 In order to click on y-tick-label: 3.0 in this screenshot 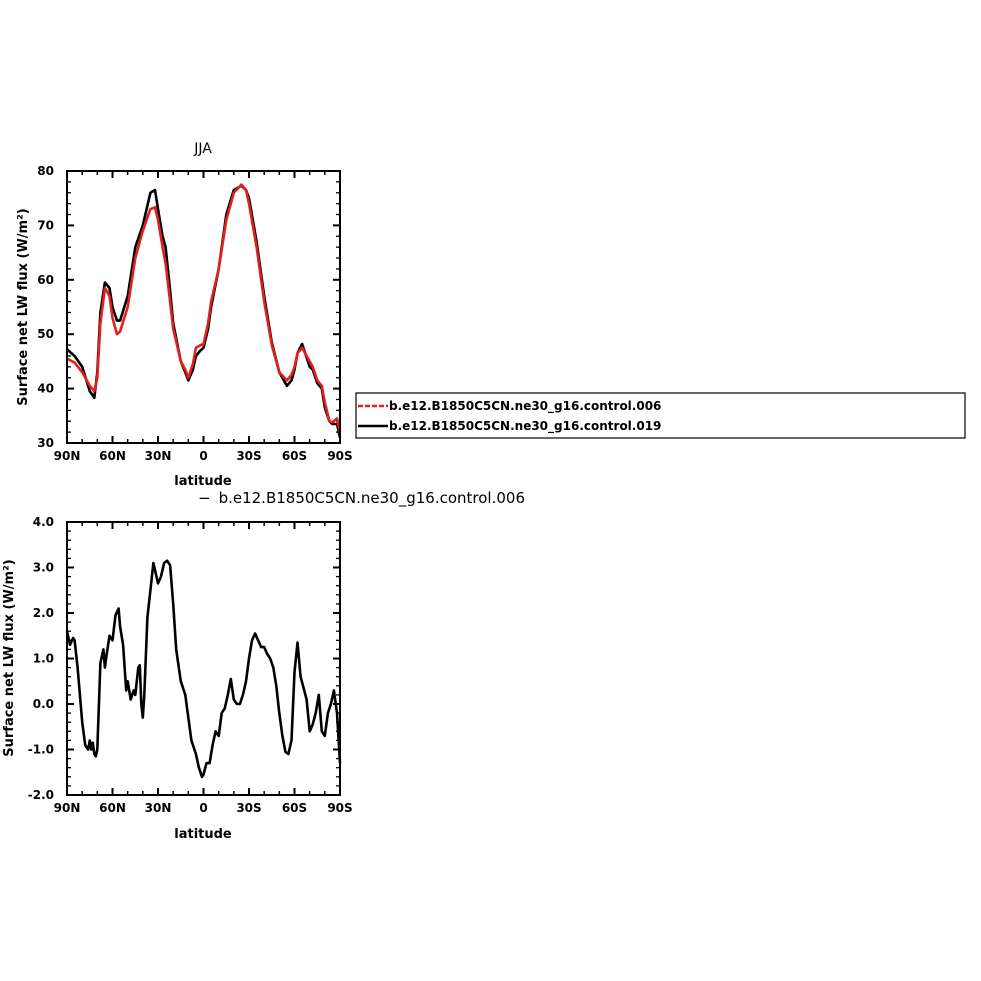, I will do `click(43, 568)`.